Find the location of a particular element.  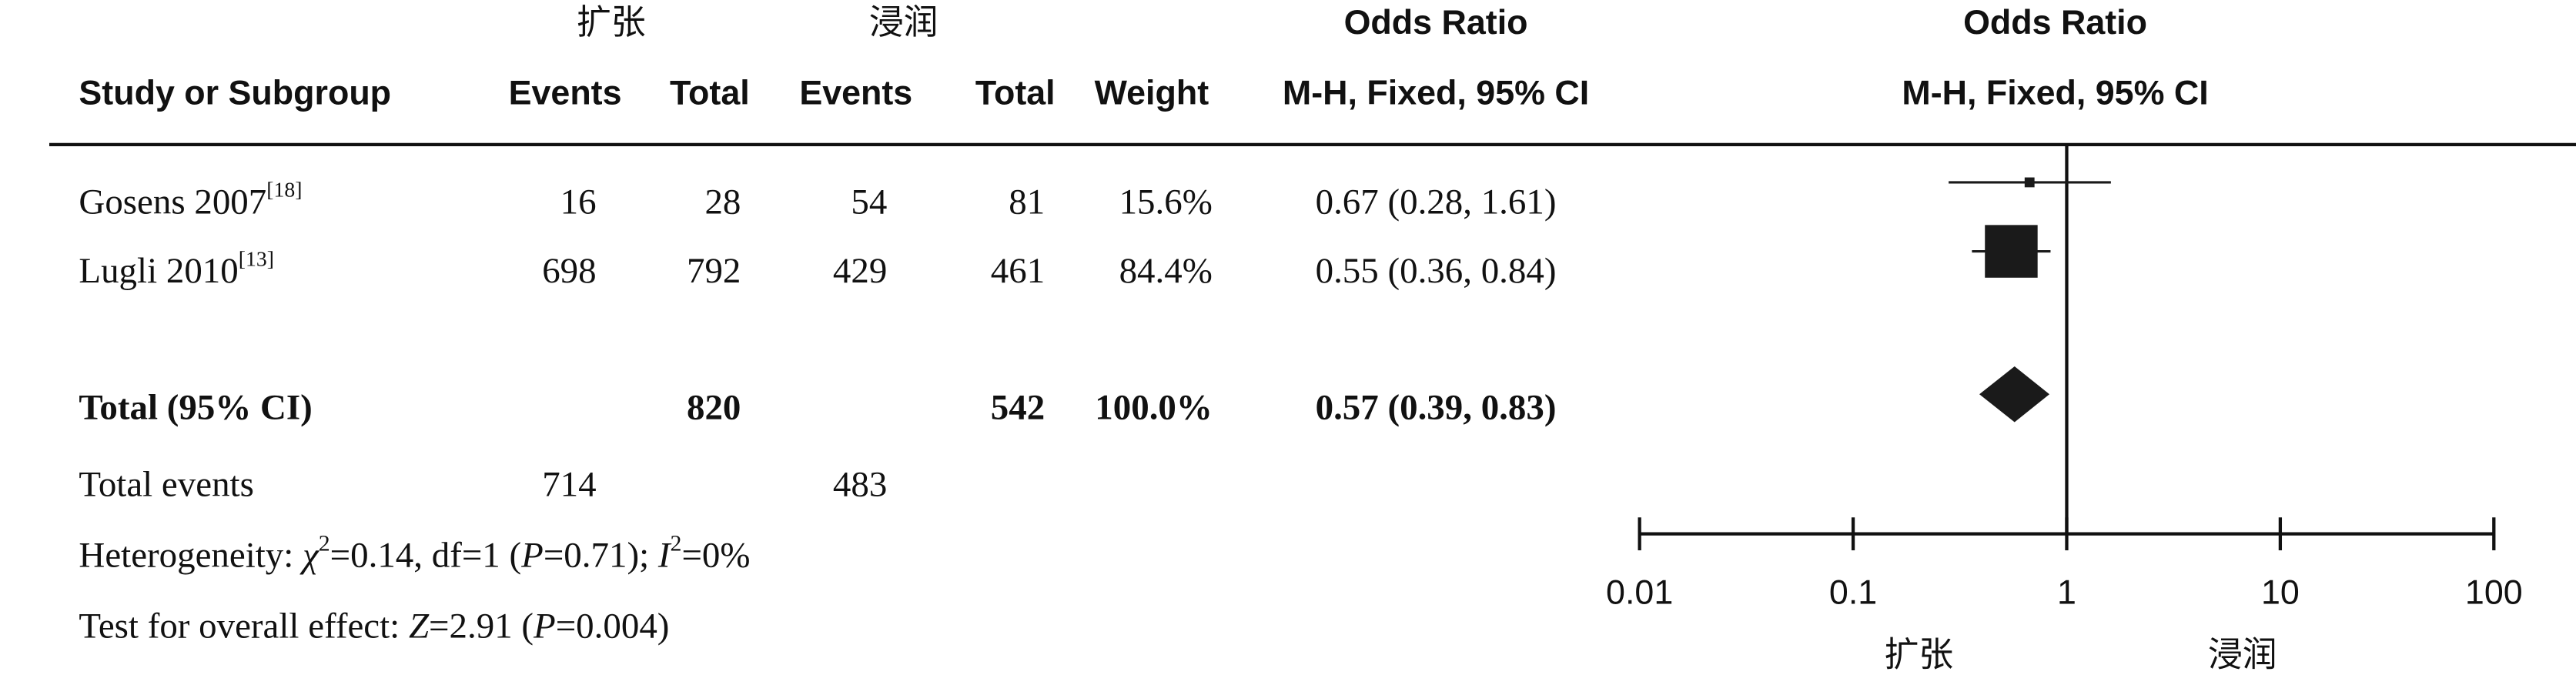

favours-label: 扩张 is located at coordinates (1920, 654).